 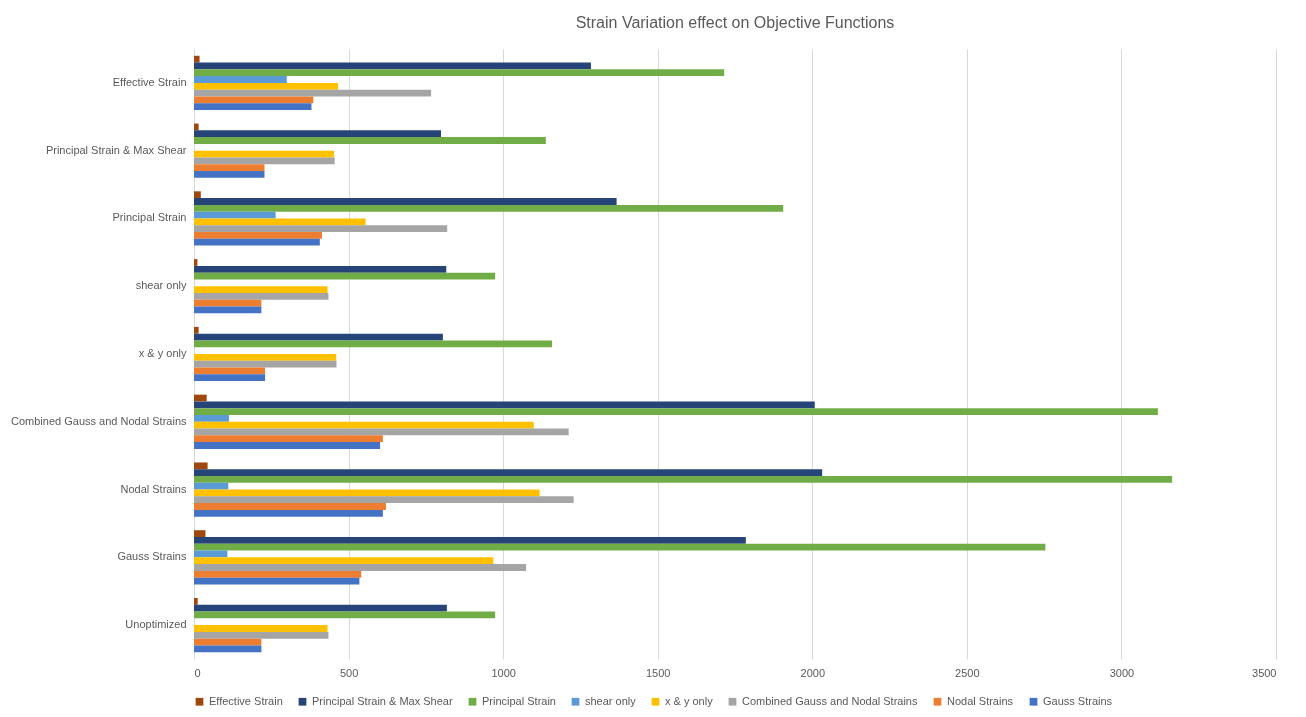 I want to click on x-tick-label: 3000, so click(x=1122, y=672).